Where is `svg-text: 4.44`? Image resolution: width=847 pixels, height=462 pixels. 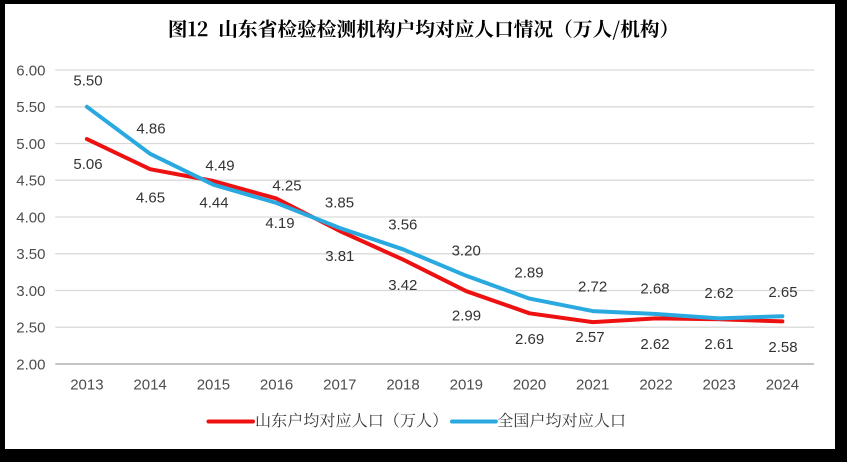 svg-text: 4.44 is located at coordinates (213, 202).